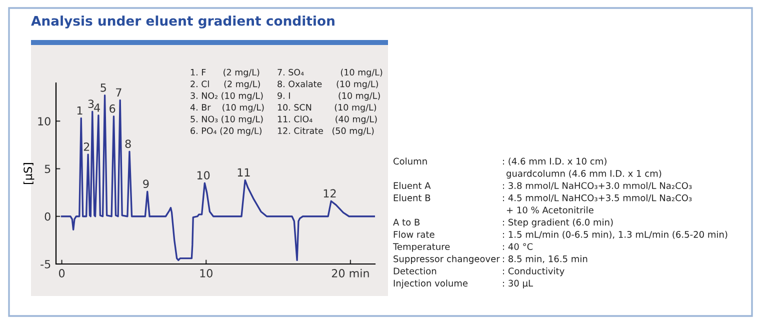 The width and height of the screenshot is (758, 321). I want to click on annotation: 2, so click(87, 146).